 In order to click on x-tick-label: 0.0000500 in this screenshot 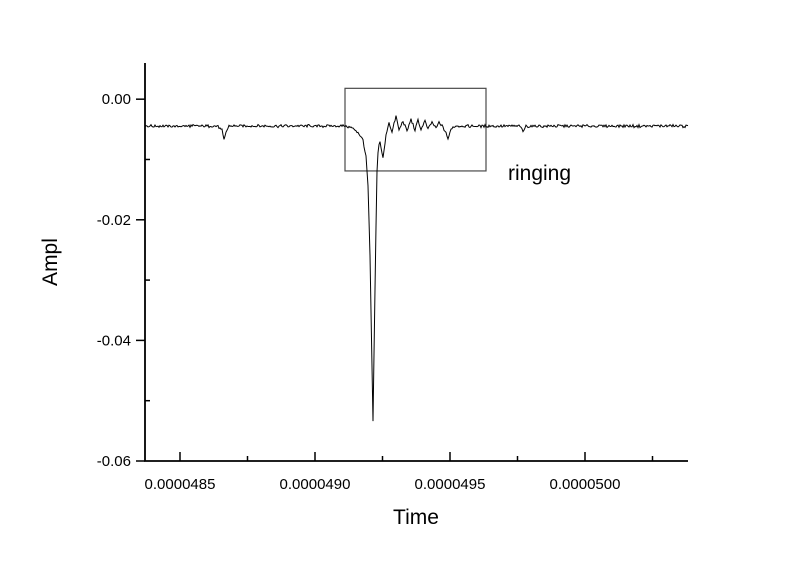, I will do `click(585, 484)`.